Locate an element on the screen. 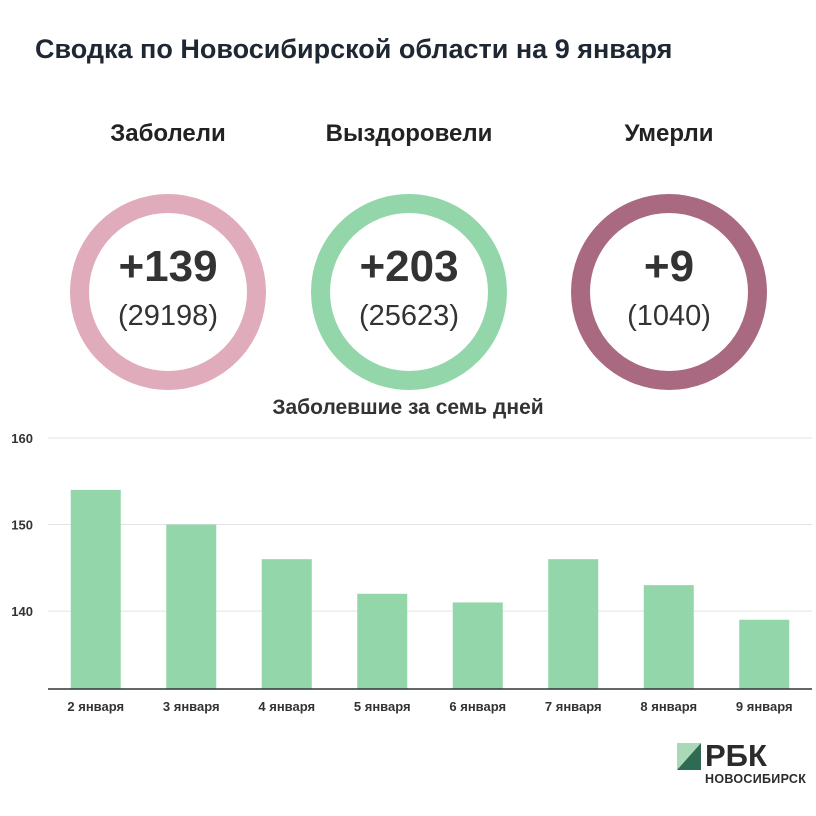  stat-total: (29198) is located at coordinates (168, 316).